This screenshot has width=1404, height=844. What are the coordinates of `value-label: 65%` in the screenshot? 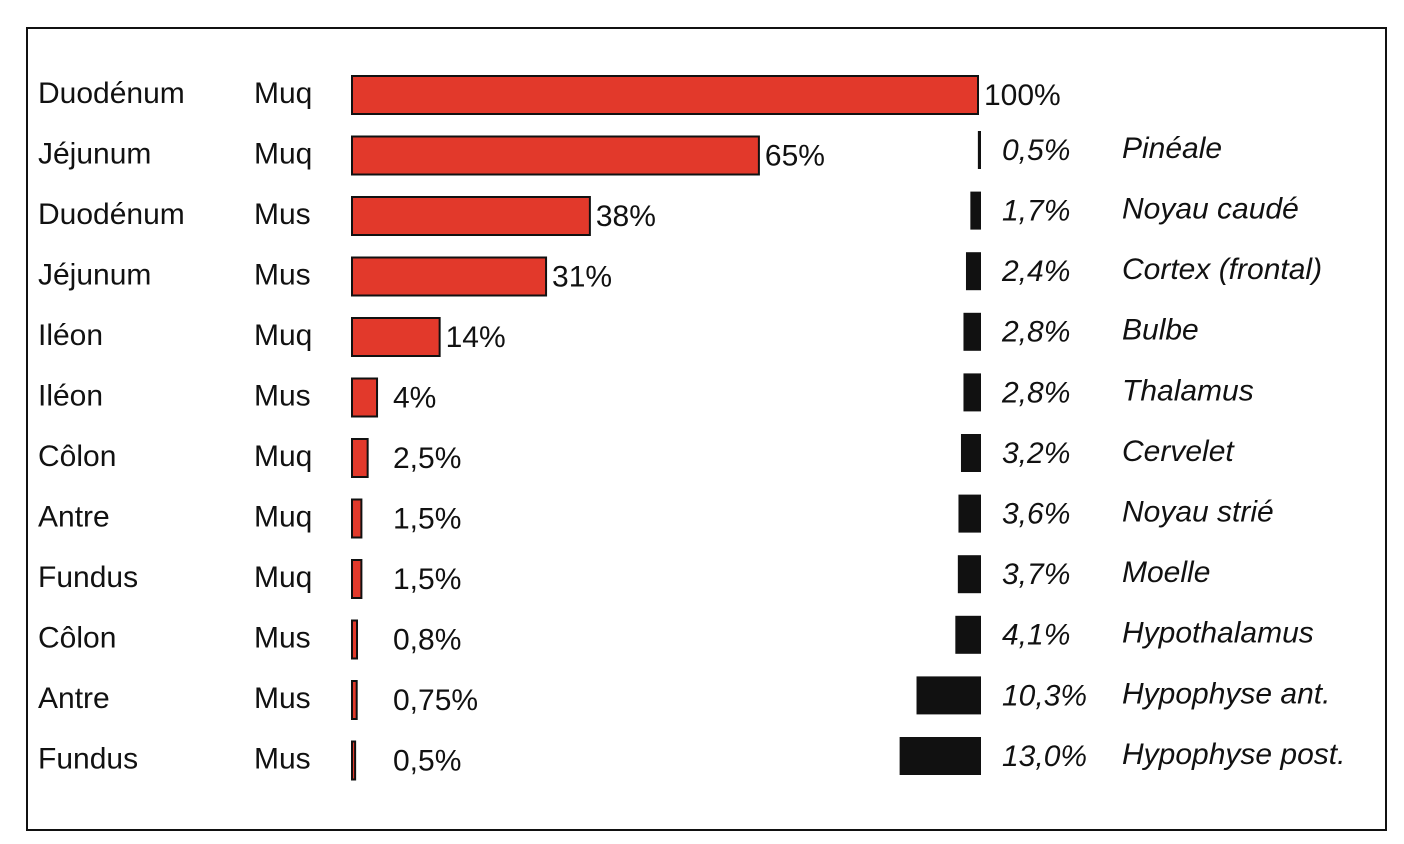 It's located at (795, 155).